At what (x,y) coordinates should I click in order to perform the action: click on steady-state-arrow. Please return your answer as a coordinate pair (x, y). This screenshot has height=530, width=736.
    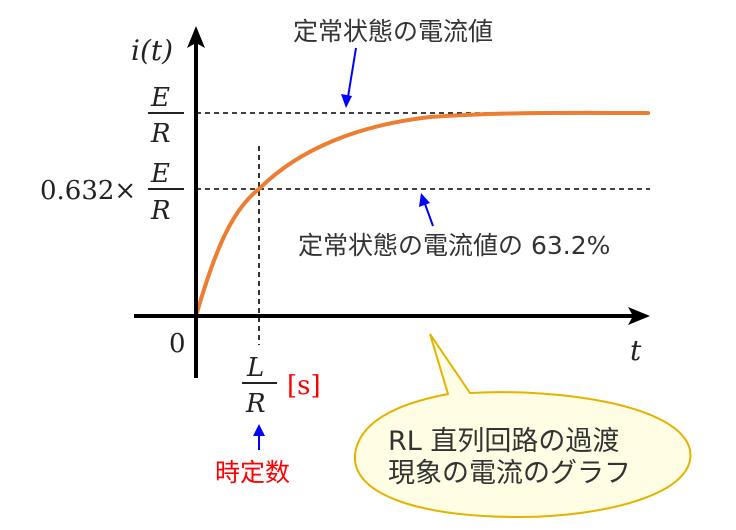
    Looking at the image, I should click on (352, 72).